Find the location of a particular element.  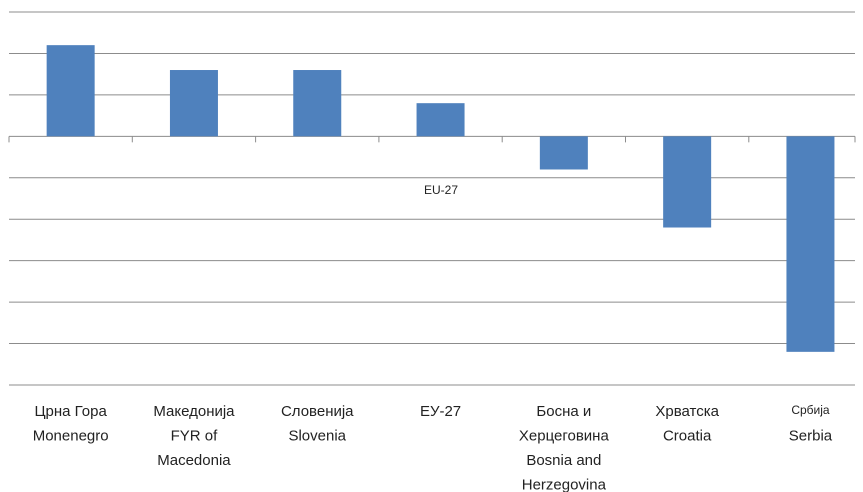

x-tick-label: Македонија is located at coordinates (194, 411).